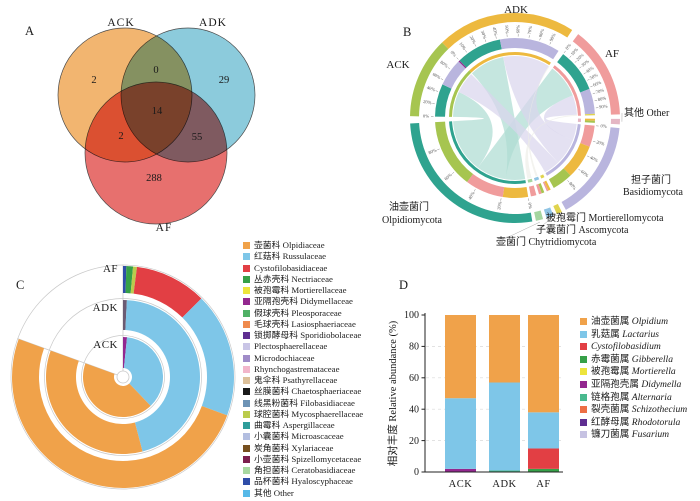 This screenshot has height=501, width=700. I want to click on legend-label: 曲霉科 Aspergillaceae, so click(294, 425).